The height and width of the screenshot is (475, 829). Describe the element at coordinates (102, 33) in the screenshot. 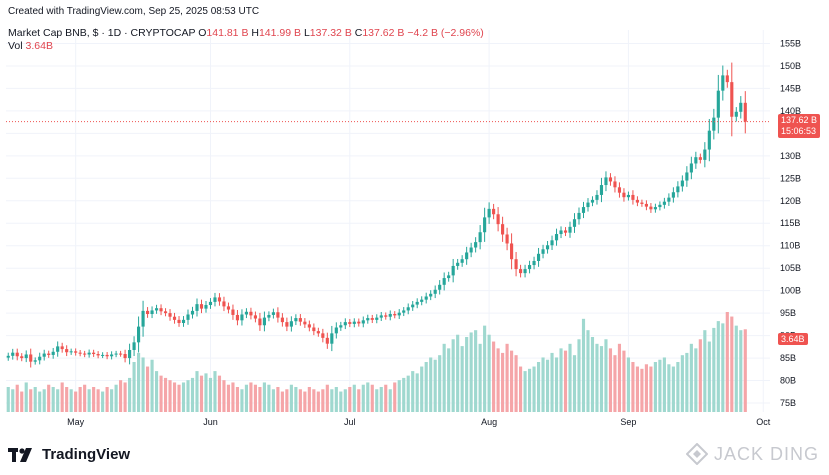

I see `symbol-title: Market Cap BNB, $ · 1D · CRYPTOCAP` at that location.